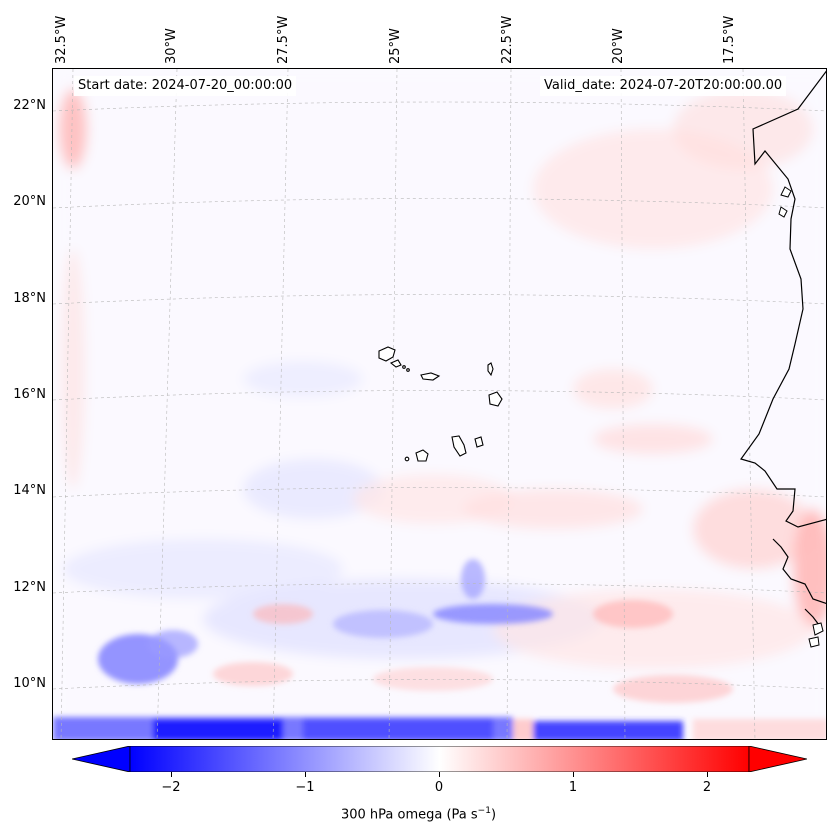 The height and width of the screenshot is (839, 837). Describe the element at coordinates (29, 201) in the screenshot. I see `lat-label-20n: 20°N` at that location.